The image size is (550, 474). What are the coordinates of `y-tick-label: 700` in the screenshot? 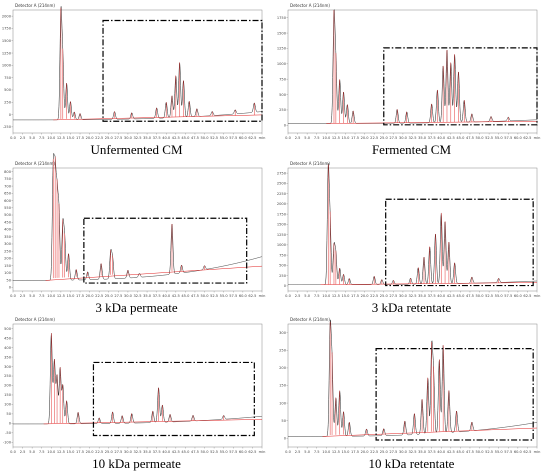 It's located at (8, 186).